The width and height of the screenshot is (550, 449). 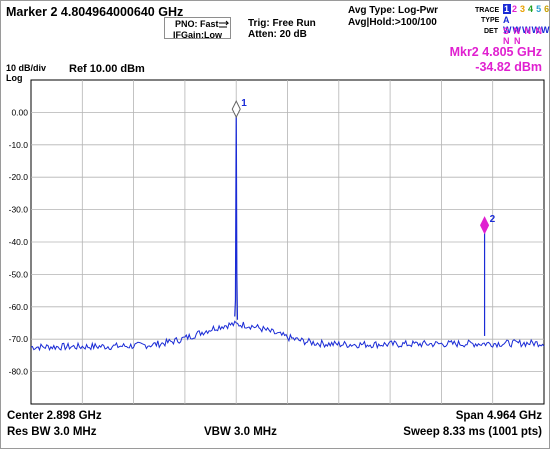 What do you see at coordinates (472, 432) in the screenshot?
I see `sweep-time: Sweep 8.33 ms (1001 pts)` at bounding box center [472, 432].